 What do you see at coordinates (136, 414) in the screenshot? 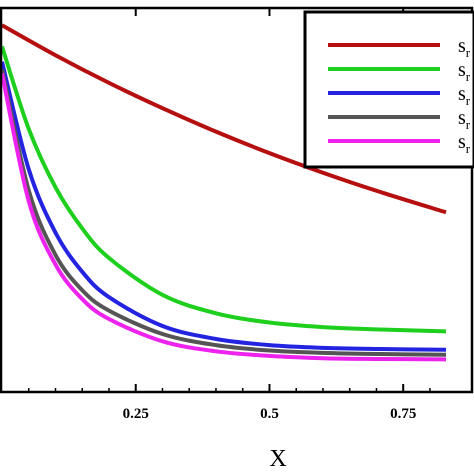
I see `x-tick-label-1: 0.25` at bounding box center [136, 414].